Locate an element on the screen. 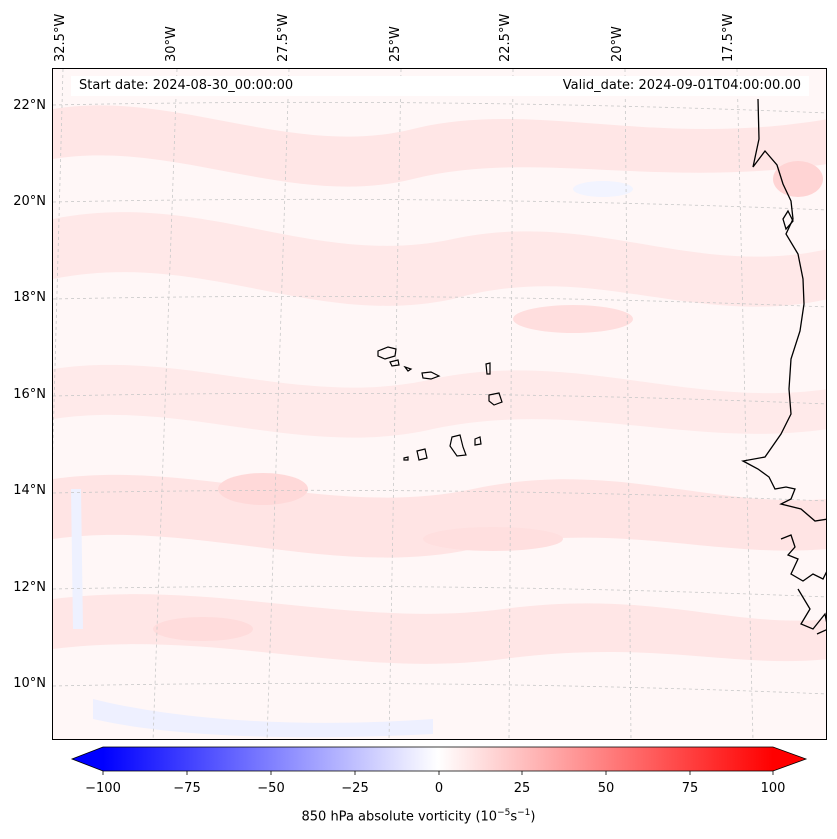  lat-label-20n: 20°N is located at coordinates (29, 201).